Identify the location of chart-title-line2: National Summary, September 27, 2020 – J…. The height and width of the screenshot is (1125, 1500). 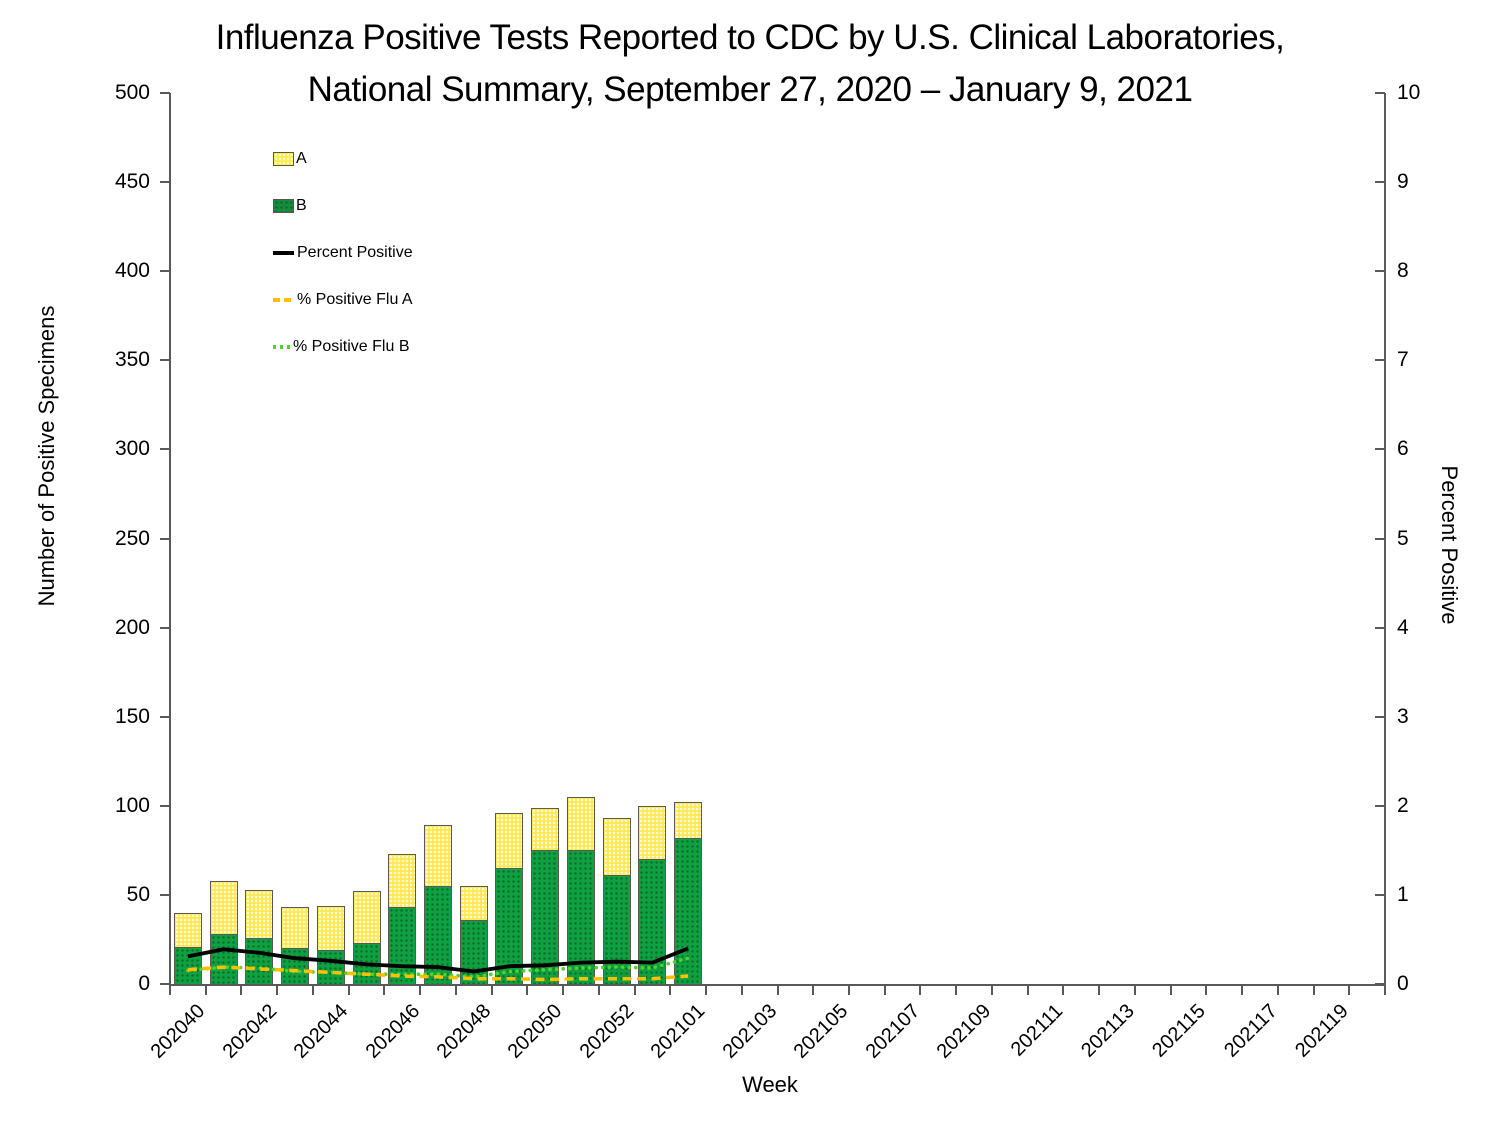
(750, 89).